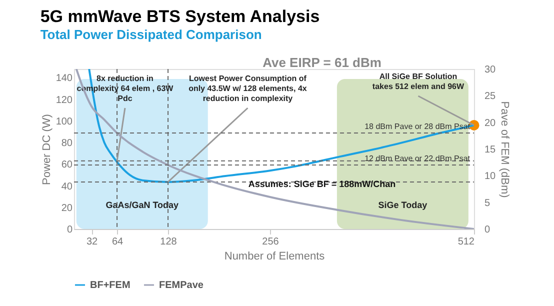 Image resolution: width=554 pixels, height=306 pixels. I want to click on y-tick-label: 80, so click(67, 144).